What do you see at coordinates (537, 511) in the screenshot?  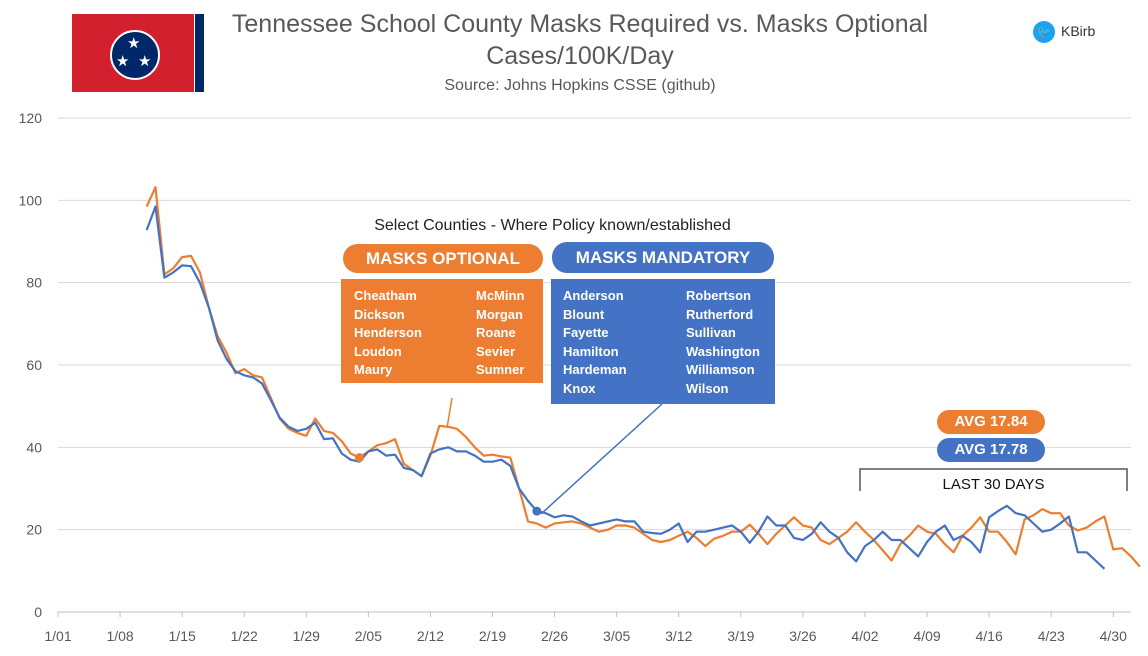 I see `mandatory-callout-dot` at bounding box center [537, 511].